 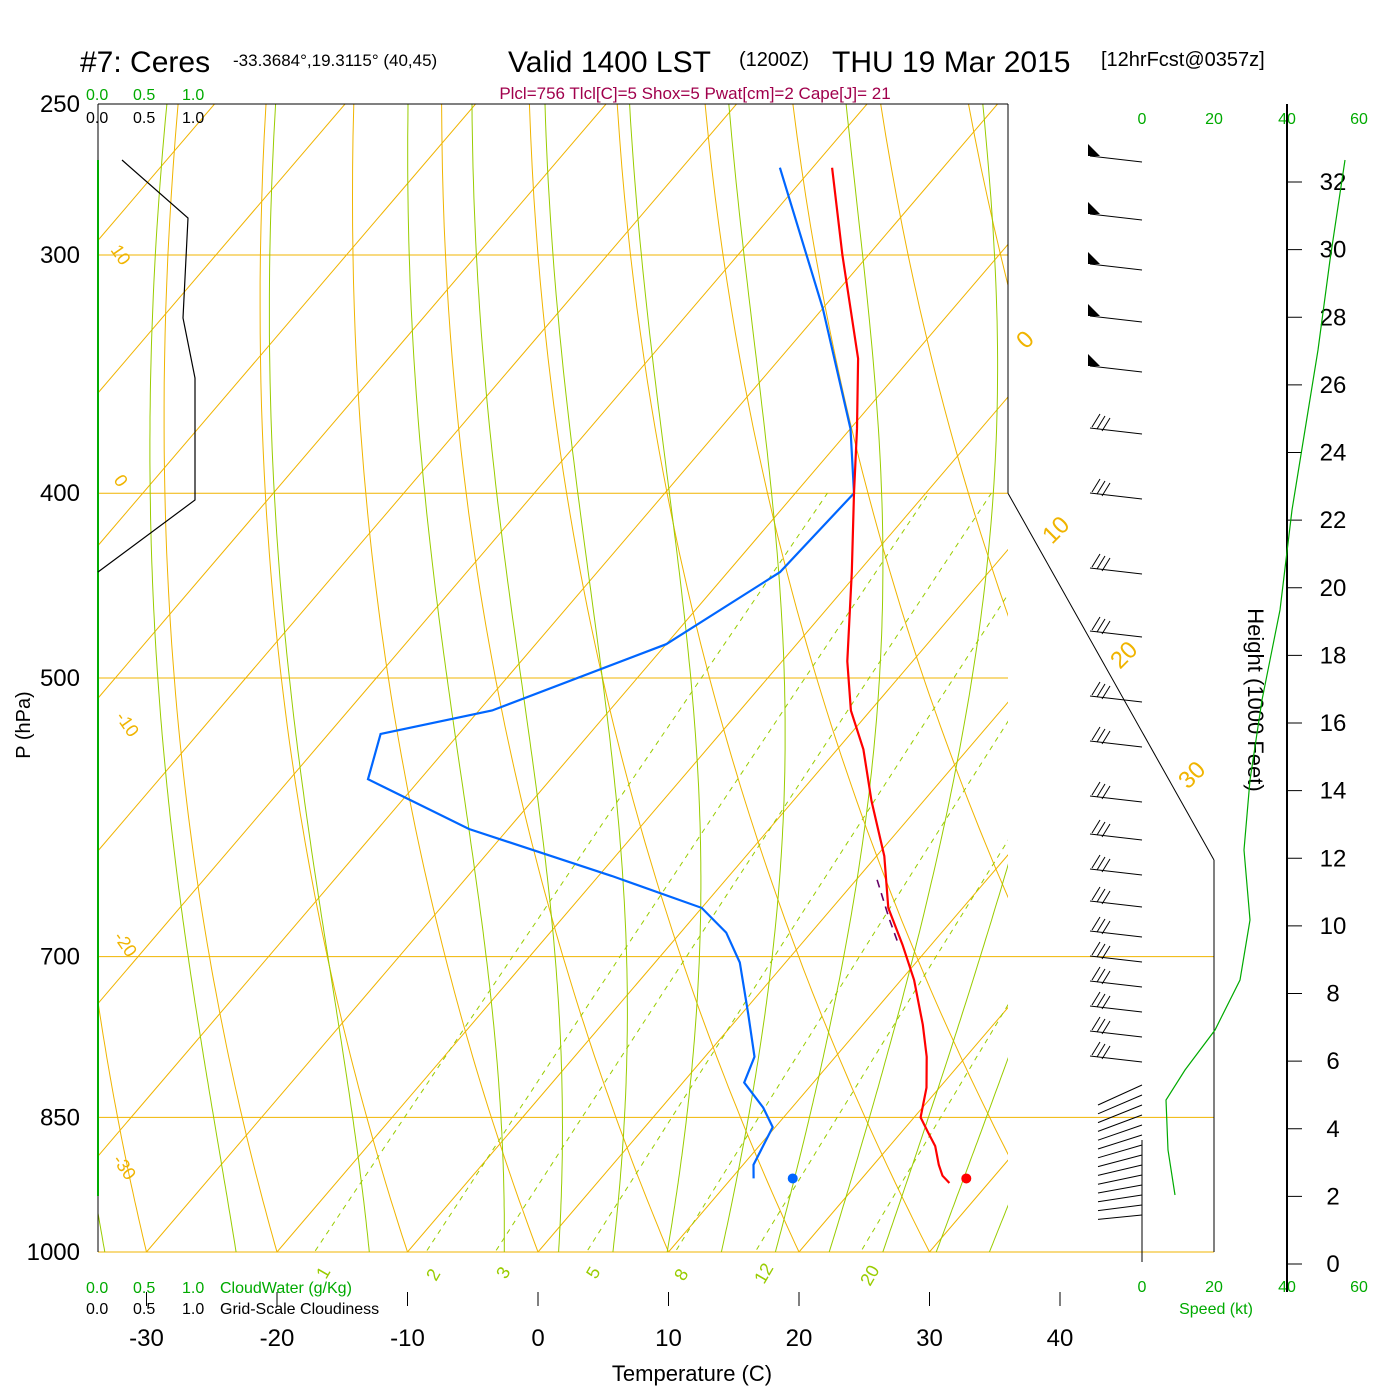 I want to click on isotherm-label: -30, so click(x=124, y=1167).